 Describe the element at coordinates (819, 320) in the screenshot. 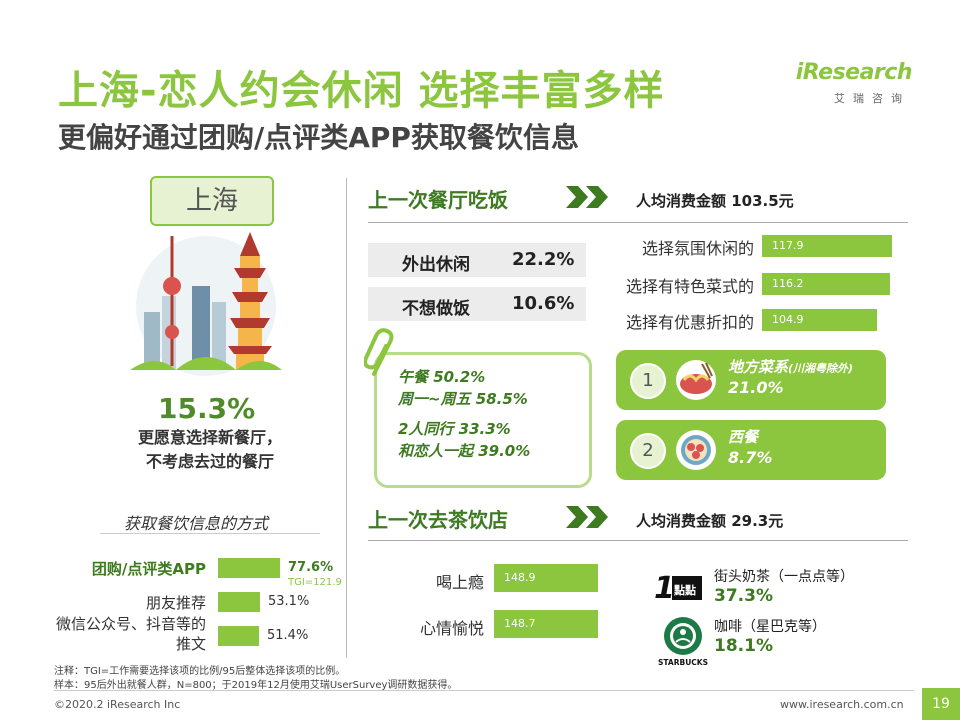

I see `tgi-bar: 104.9` at that location.